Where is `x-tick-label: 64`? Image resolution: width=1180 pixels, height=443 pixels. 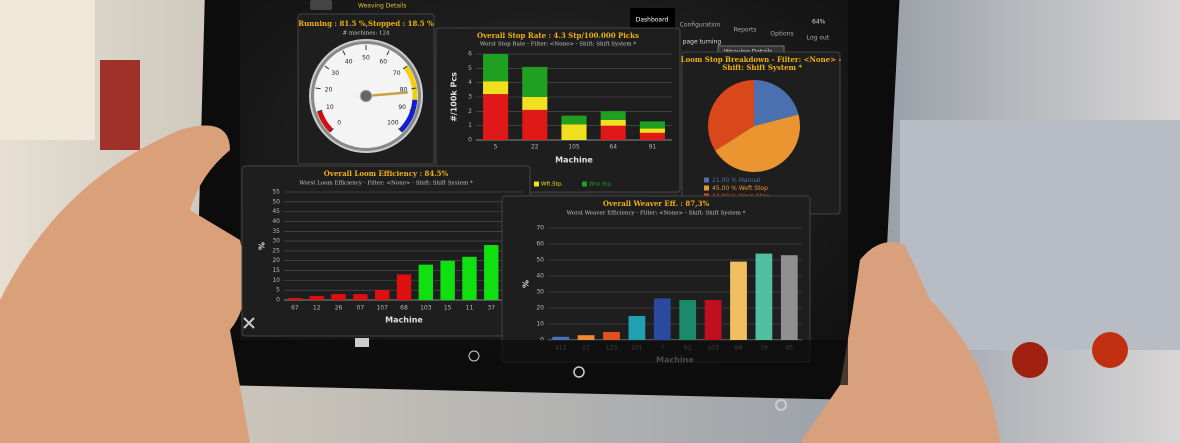 x-tick-label: 64 is located at coordinates (613, 147).